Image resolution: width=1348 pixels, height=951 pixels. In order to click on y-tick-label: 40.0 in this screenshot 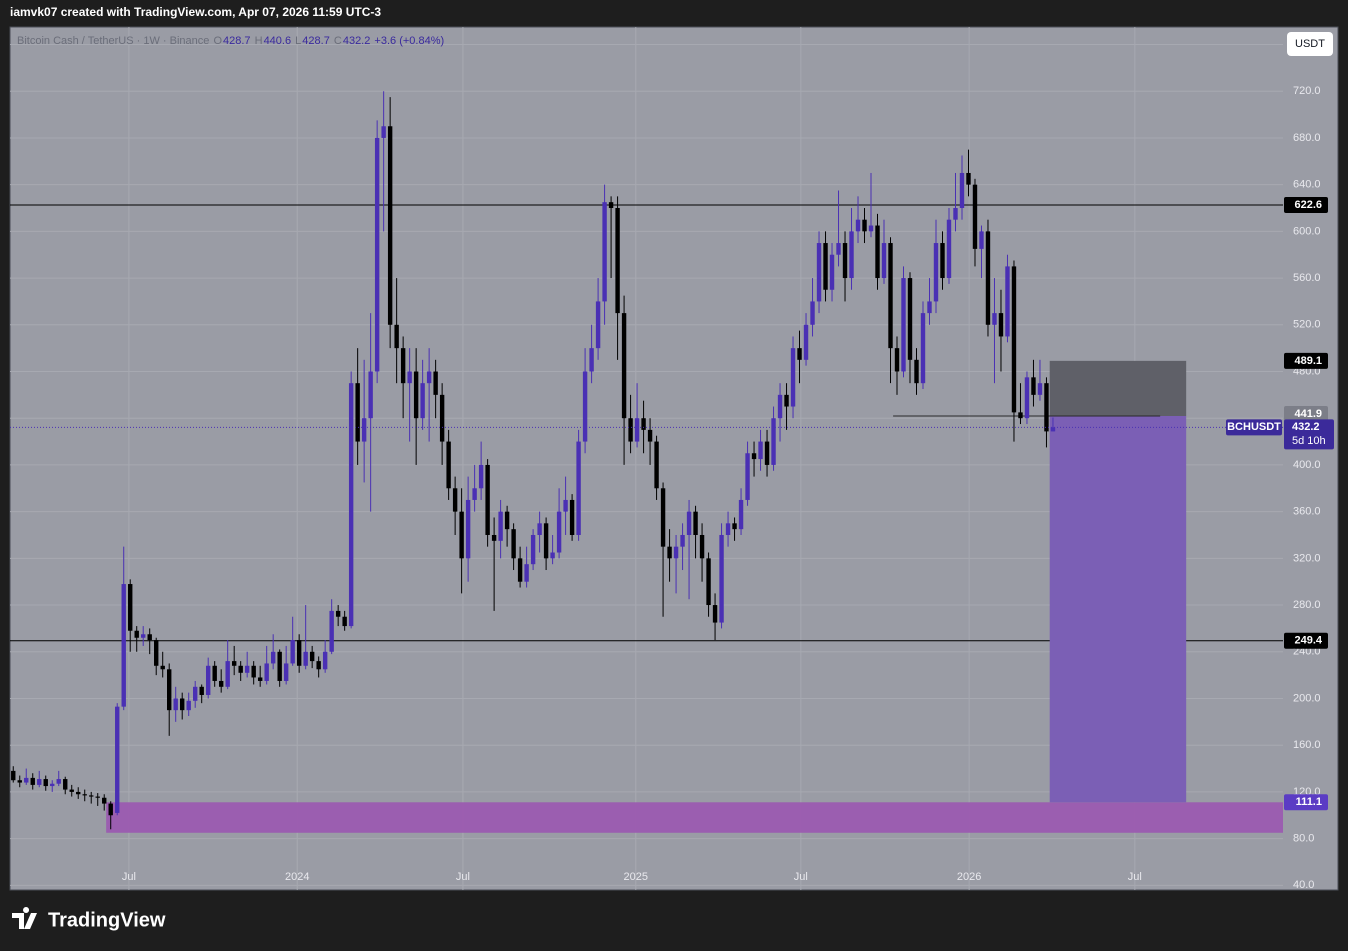, I will do `click(1303, 885)`.